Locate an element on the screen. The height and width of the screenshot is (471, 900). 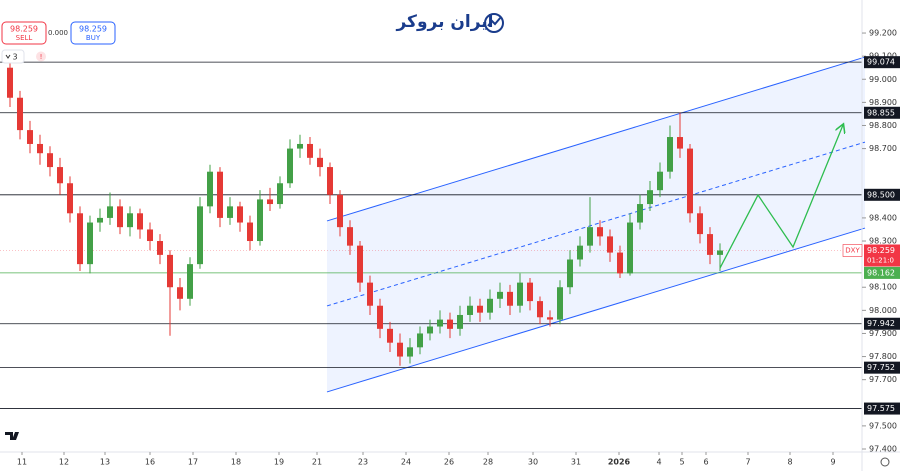
level-label: 97.752 is located at coordinates (881, 367).